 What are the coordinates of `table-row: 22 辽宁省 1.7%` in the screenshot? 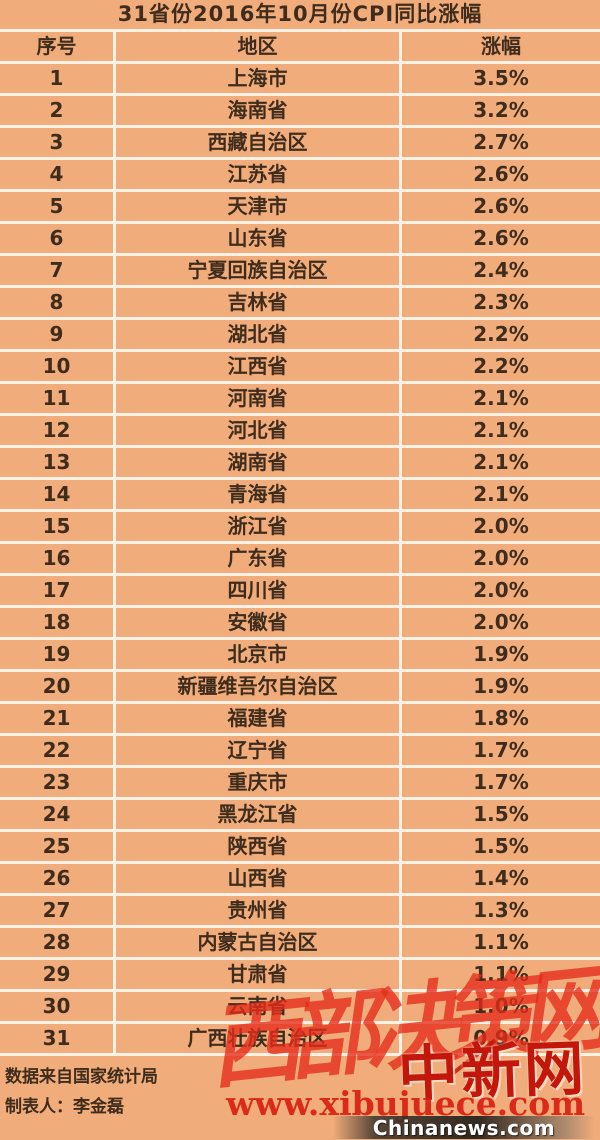 It's located at (300, 752).